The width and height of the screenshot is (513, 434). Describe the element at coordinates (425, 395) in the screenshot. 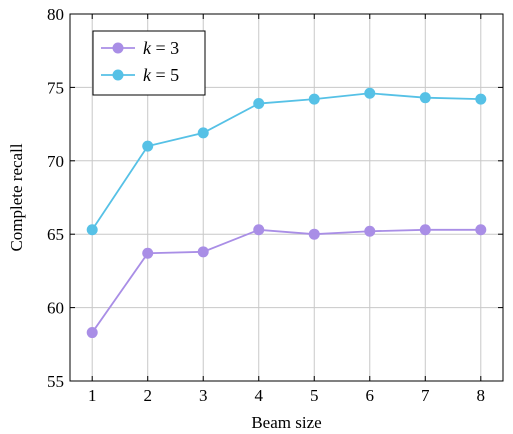

I see `x-tick-label: 7` at that location.